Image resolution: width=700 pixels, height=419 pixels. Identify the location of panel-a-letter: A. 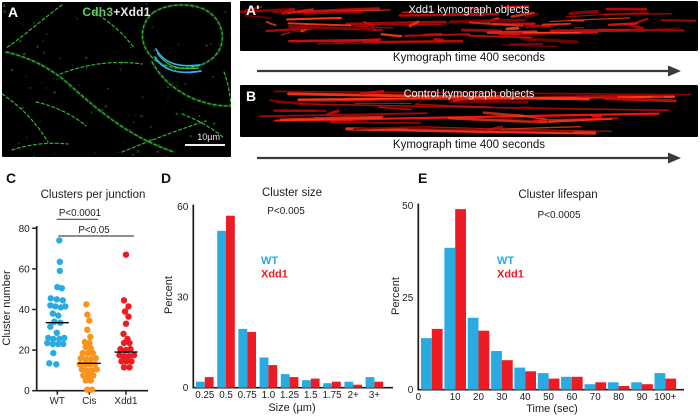
(13, 12).